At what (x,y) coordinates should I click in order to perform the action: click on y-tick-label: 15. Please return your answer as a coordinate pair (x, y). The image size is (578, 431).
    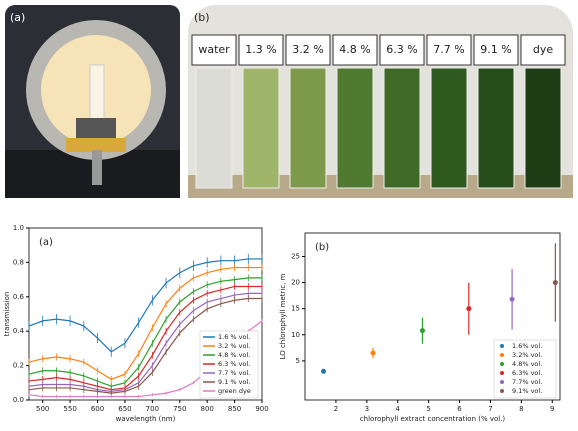
    Looking at the image, I should click on (295, 309).